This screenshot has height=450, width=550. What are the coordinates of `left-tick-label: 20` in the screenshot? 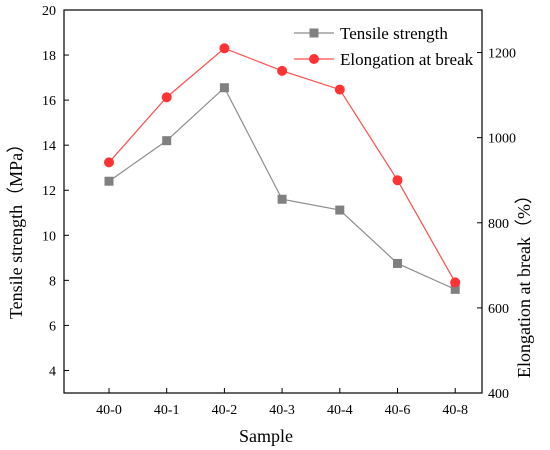 It's located at (49, 11).